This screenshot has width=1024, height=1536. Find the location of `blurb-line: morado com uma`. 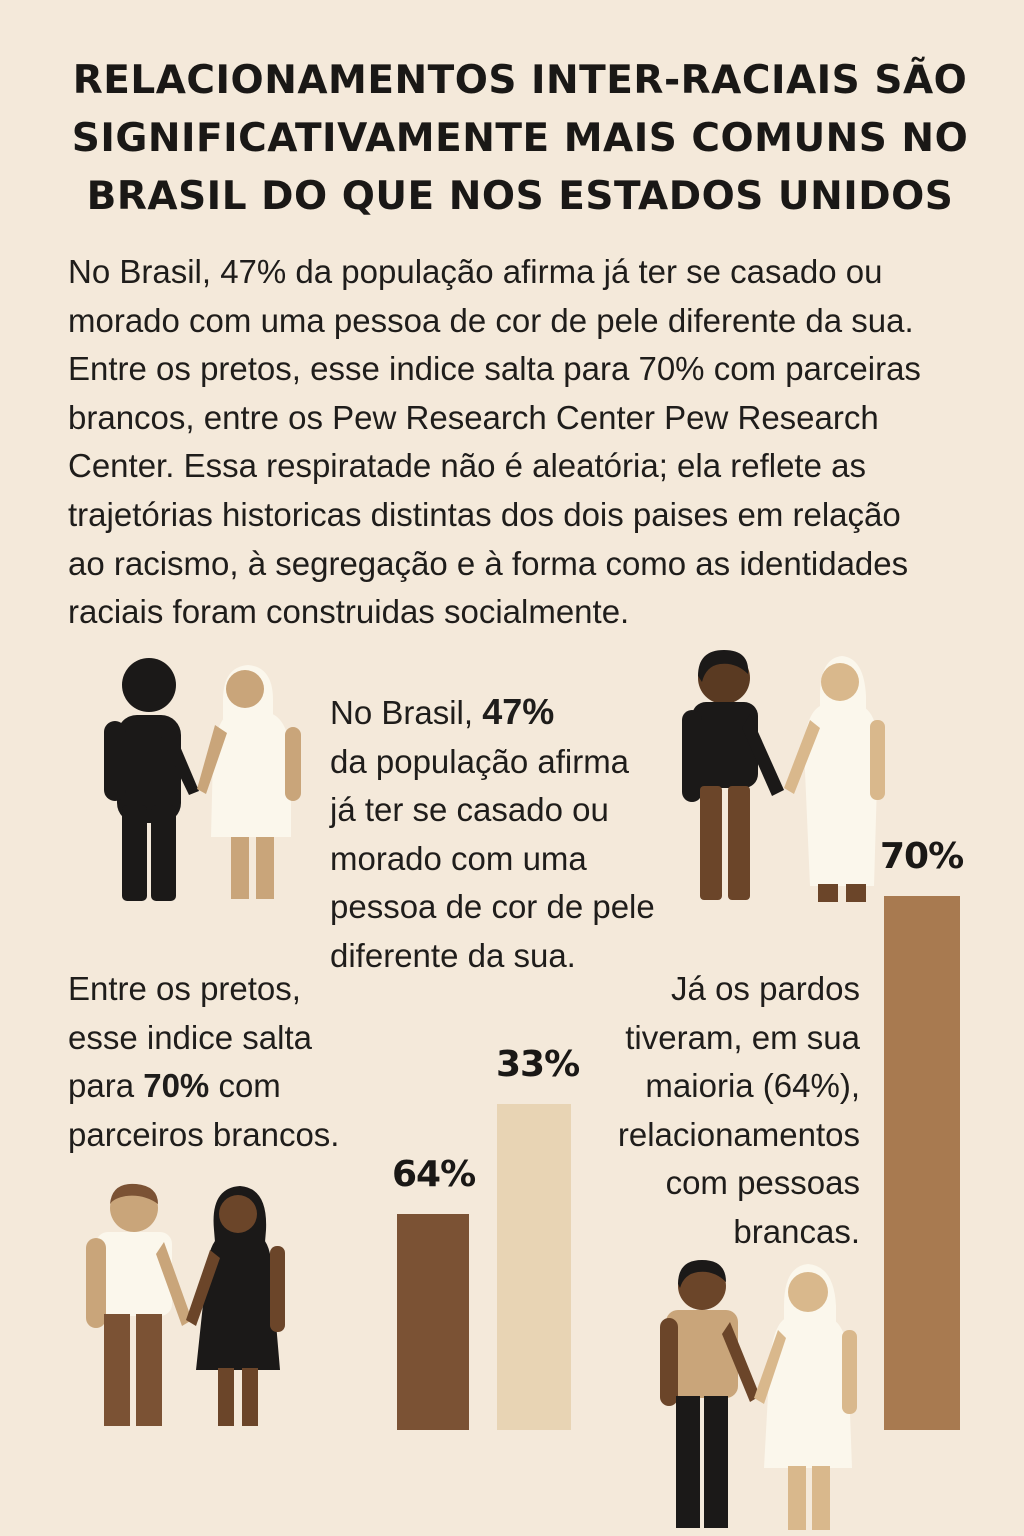

blurb-line: morado com uma is located at coordinates (458, 858).